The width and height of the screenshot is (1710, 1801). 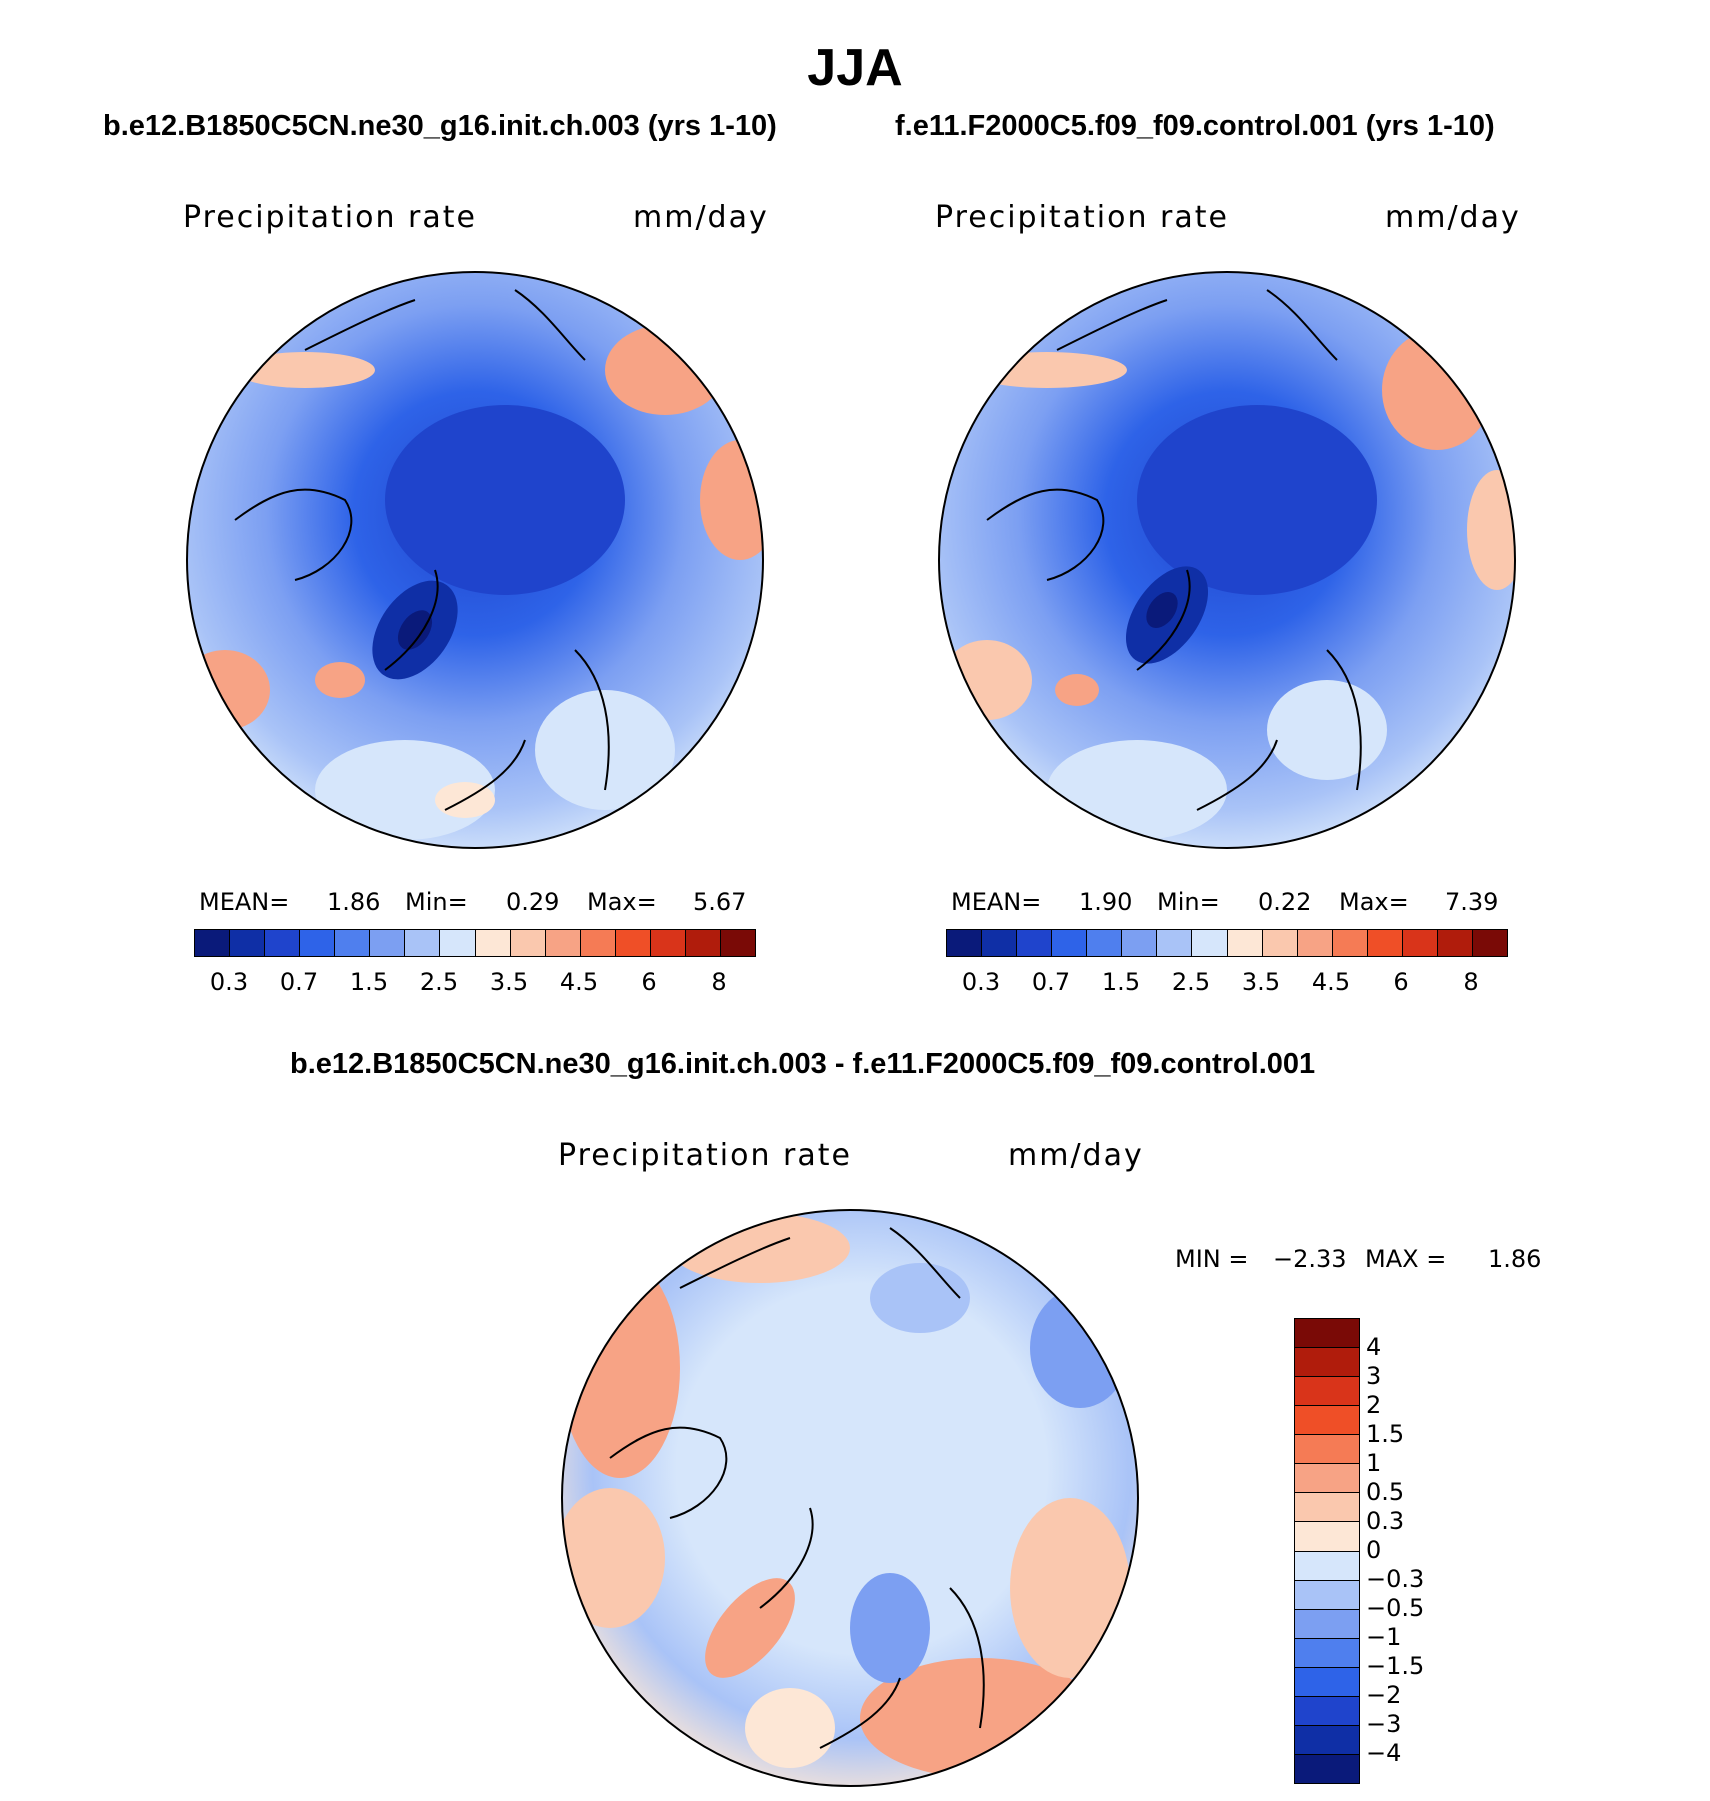 I want to click on colorbar-tick-label: 2, so click(x=1374, y=1405).